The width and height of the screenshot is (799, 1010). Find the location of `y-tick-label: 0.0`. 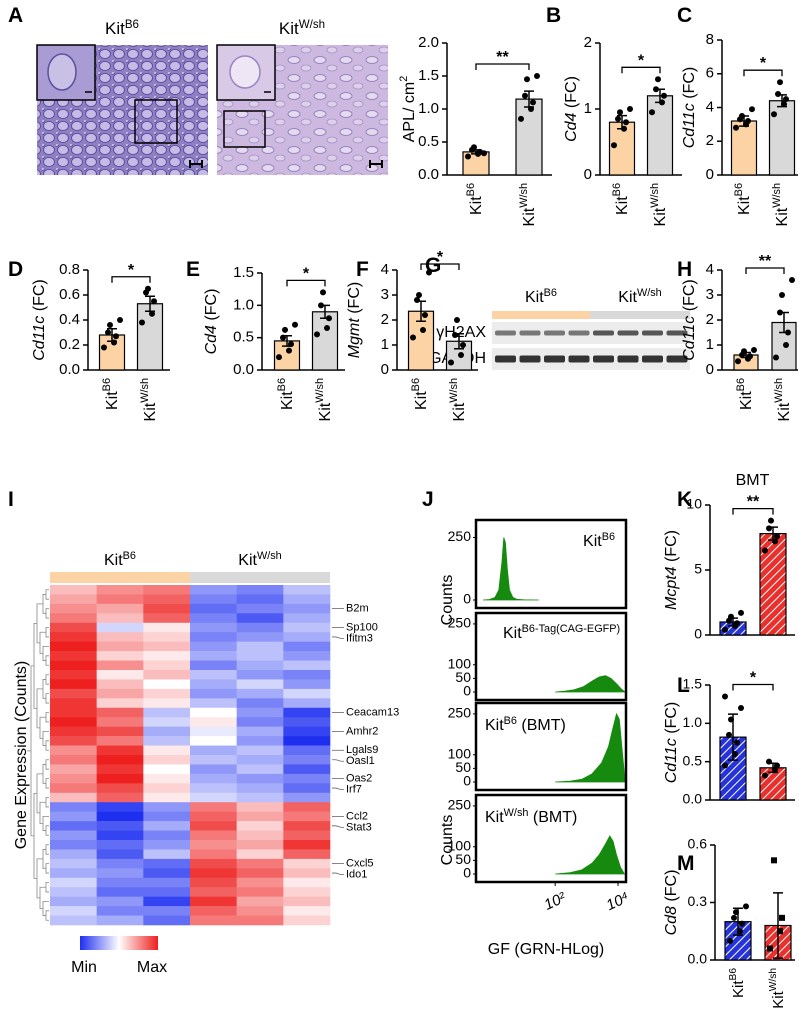

y-tick-label: 0.0 is located at coordinates (69, 369).